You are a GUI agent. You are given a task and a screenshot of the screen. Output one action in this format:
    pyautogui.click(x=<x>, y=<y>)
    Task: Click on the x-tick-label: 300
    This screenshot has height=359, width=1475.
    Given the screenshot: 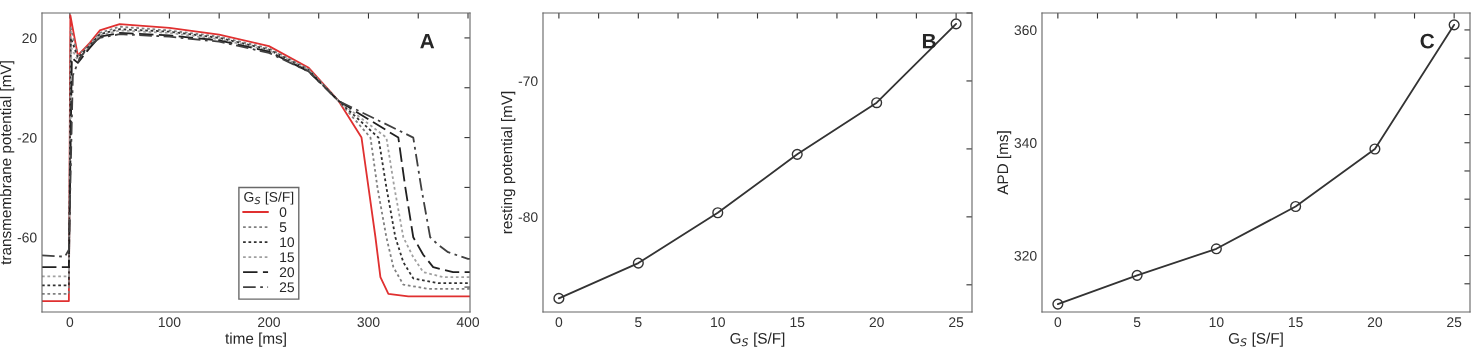 What is the action you would take?
    pyautogui.click(x=368, y=322)
    